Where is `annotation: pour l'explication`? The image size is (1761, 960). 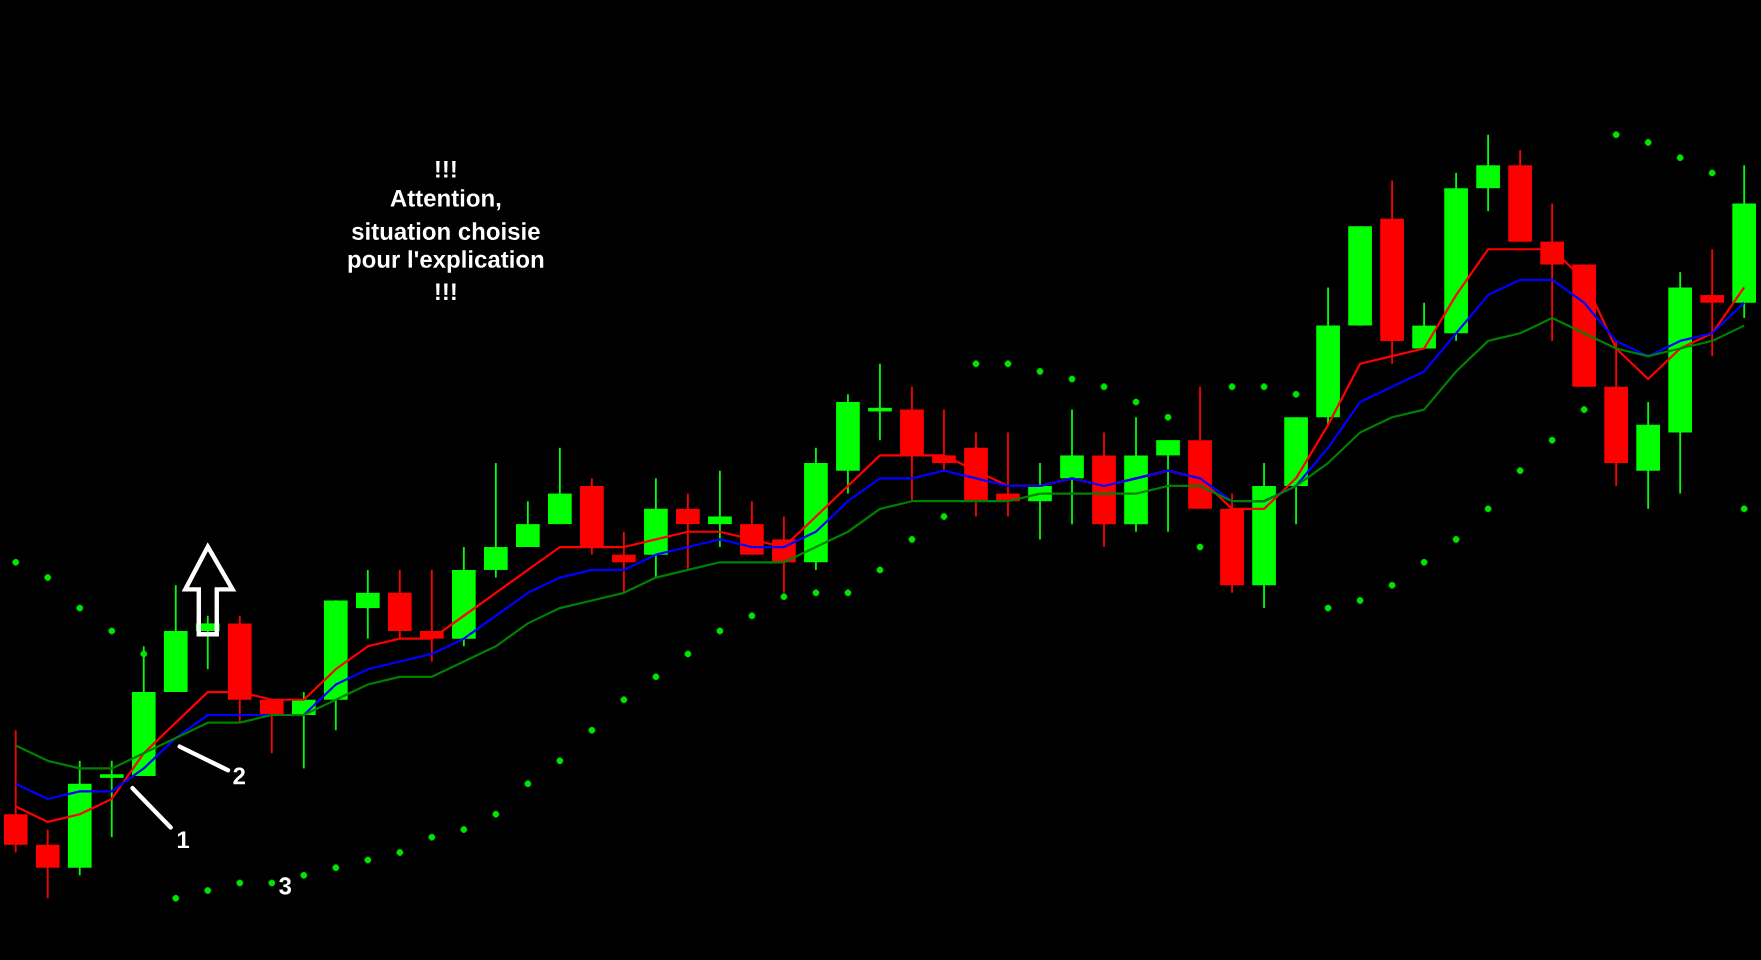 annotation: pour l'explication is located at coordinates (446, 261).